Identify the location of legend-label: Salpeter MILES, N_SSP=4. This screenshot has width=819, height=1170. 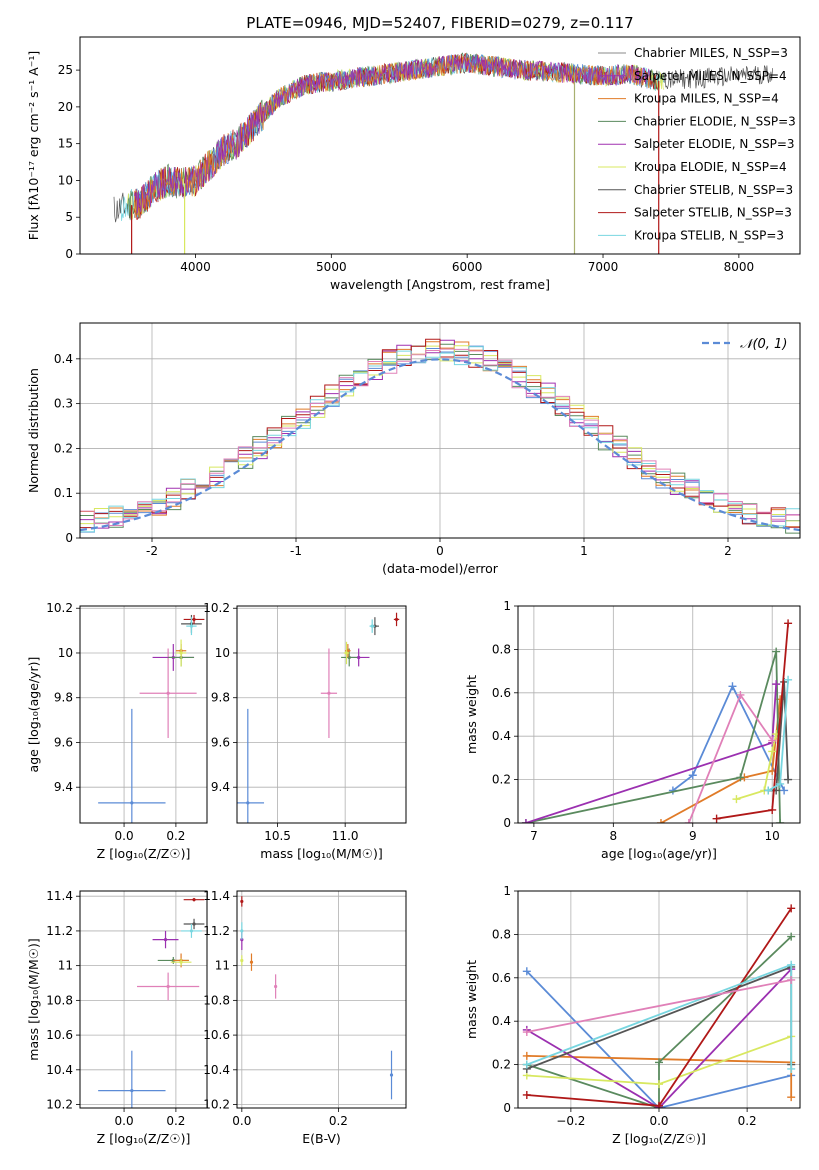
(710, 76).